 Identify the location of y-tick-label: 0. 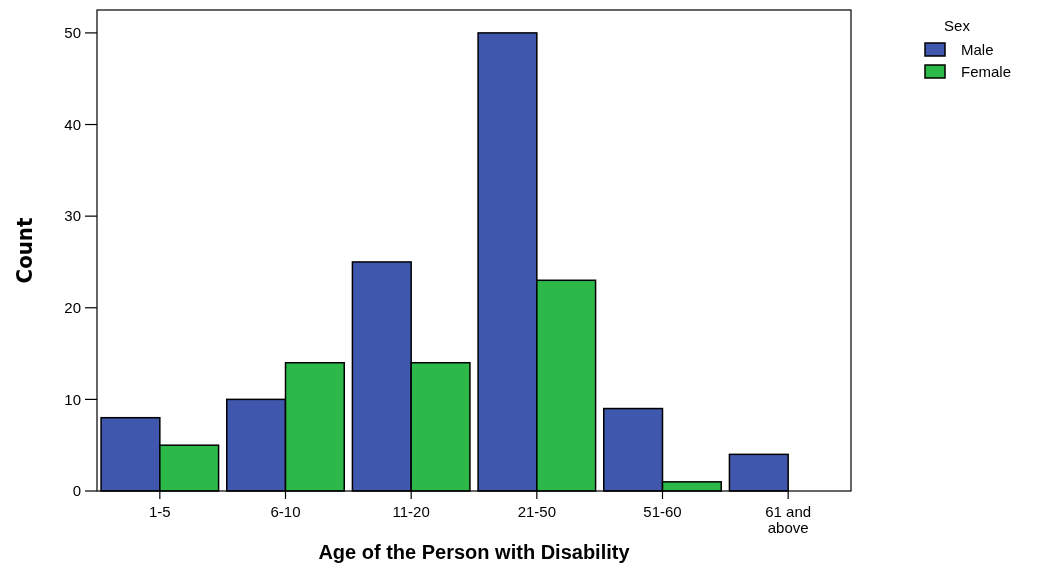
(76, 491).